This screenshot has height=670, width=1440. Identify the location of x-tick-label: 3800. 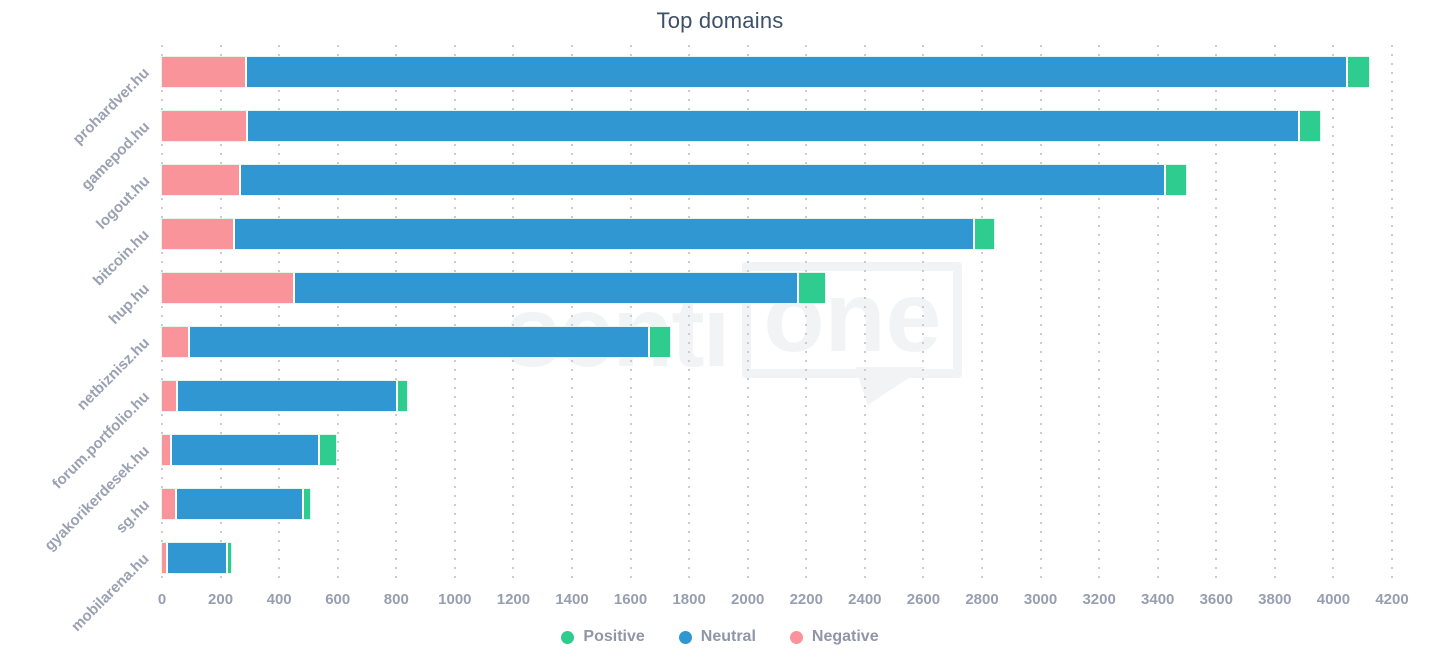
(1275, 599).